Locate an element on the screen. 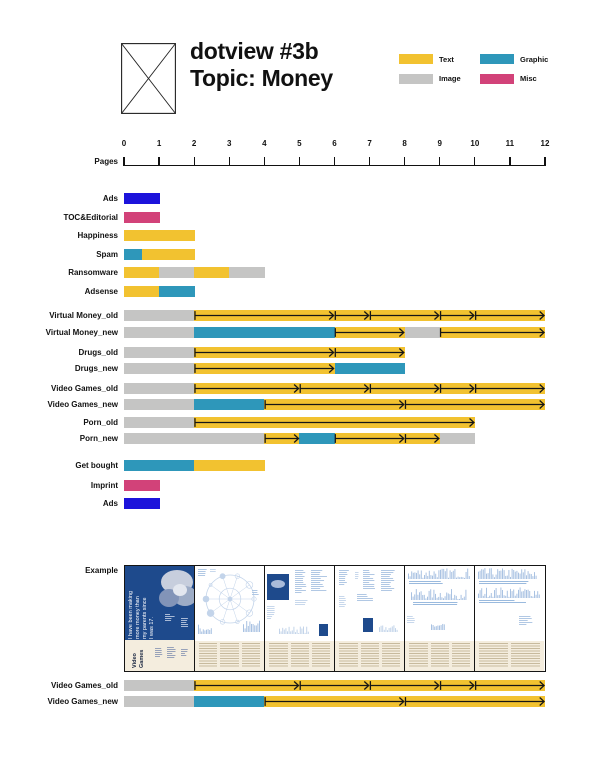 This screenshot has height=773, width=600. axis-tick-label: 7 is located at coordinates (369, 143).